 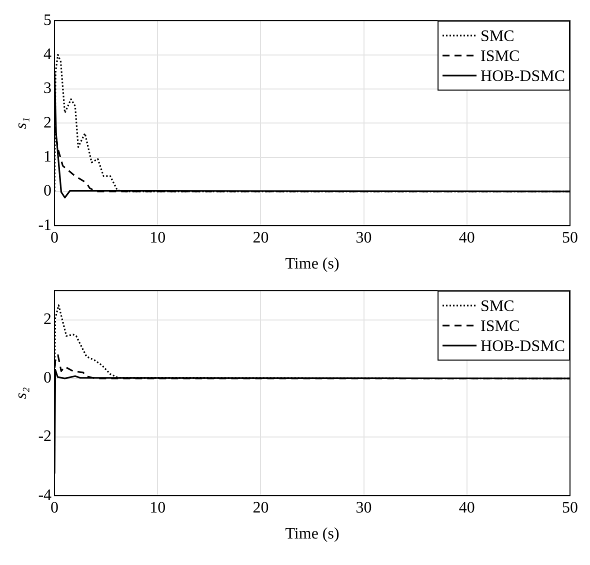 I want to click on y-tick-label: -1, so click(x=45, y=225).